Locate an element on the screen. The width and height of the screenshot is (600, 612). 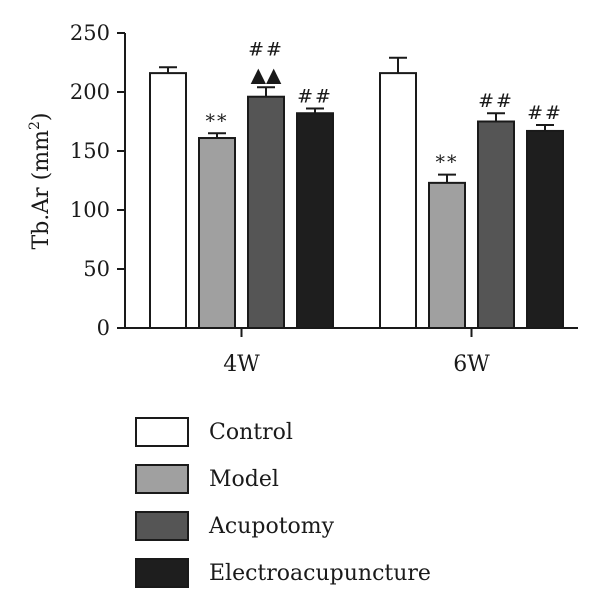
y-axis-label: Tb.Ar (mm2) is located at coordinates (40, 181).